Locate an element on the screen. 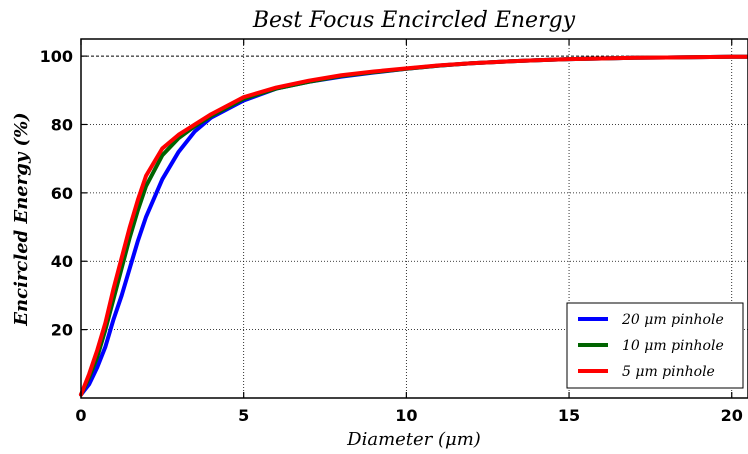  x-tick-label: 0 is located at coordinates (80, 415).